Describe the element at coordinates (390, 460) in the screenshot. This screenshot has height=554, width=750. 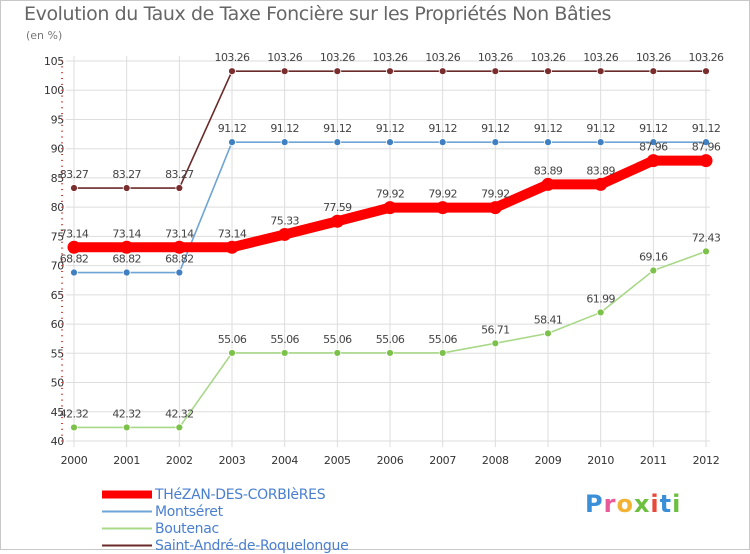
I see `x-tick-label: 2006` at that location.